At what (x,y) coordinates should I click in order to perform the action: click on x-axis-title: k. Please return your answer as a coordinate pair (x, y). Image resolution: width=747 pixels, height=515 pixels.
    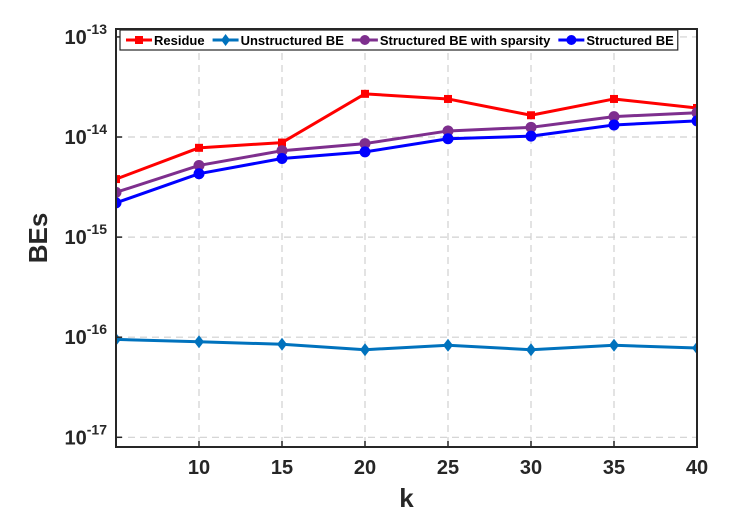
    Looking at the image, I should click on (406, 498).